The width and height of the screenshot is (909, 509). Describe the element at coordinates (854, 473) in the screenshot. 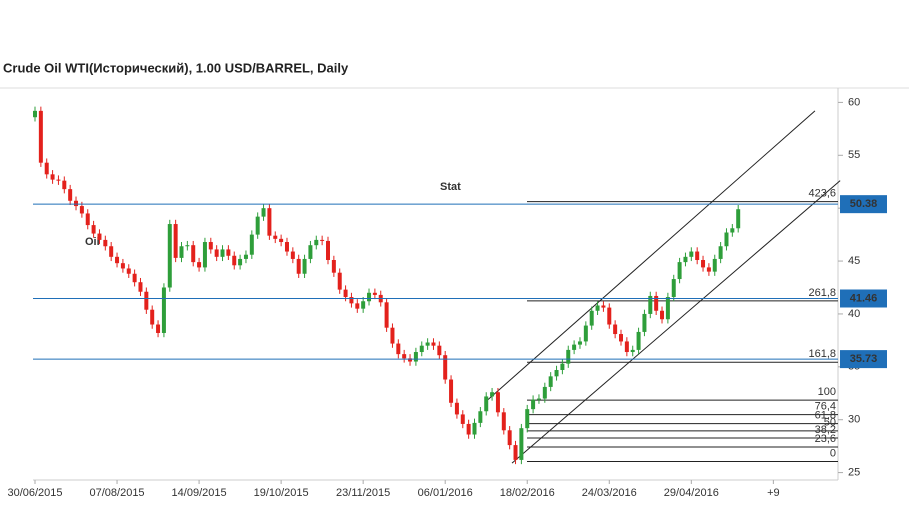

I see `y-tick-label: 25` at that location.